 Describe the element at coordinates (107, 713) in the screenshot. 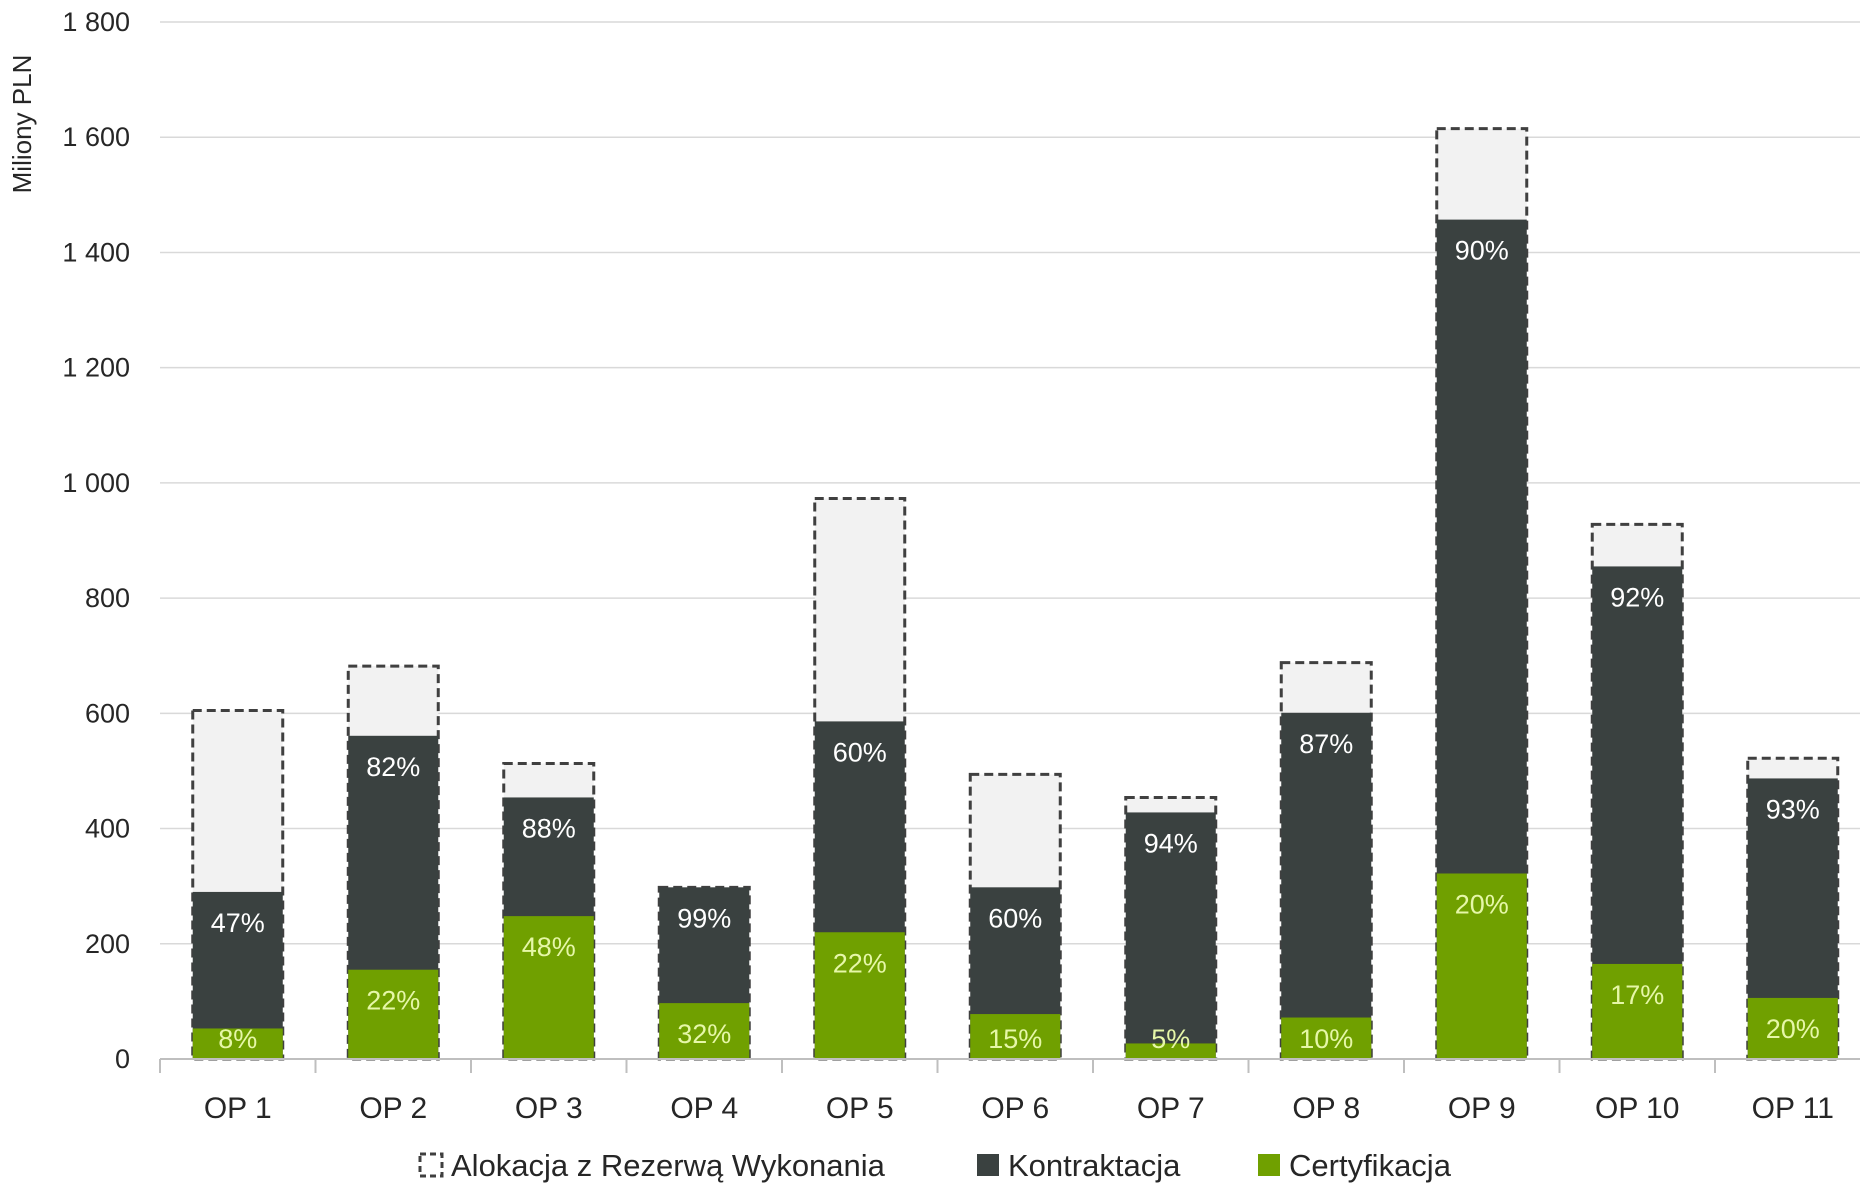

I see `y-tick-label: 600` at that location.